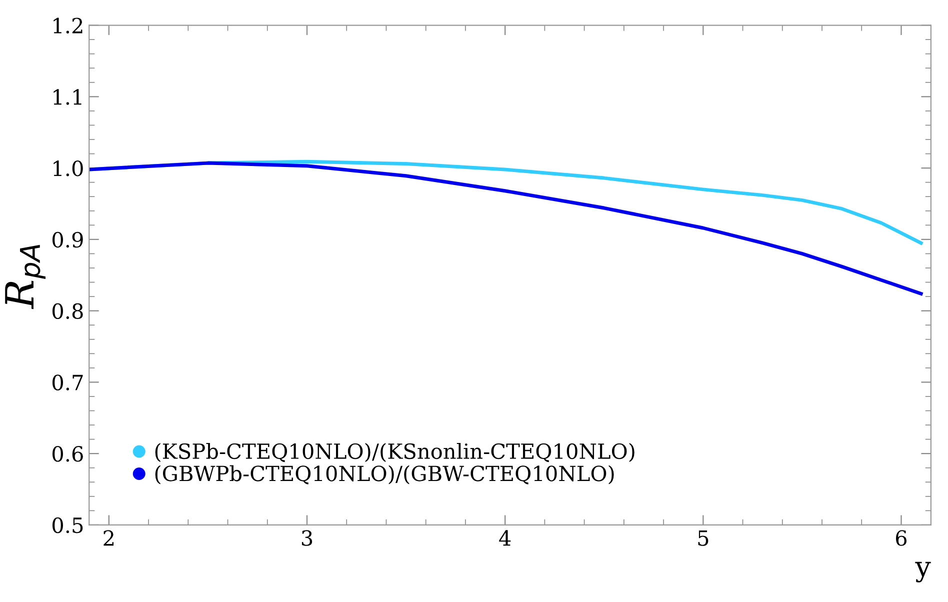  Describe the element at coordinates (384, 474) in the screenshot. I see `legend-label: (GBWPb-CTEQ10NLO)/(GBW-CTEQ10NLO)` at that location.